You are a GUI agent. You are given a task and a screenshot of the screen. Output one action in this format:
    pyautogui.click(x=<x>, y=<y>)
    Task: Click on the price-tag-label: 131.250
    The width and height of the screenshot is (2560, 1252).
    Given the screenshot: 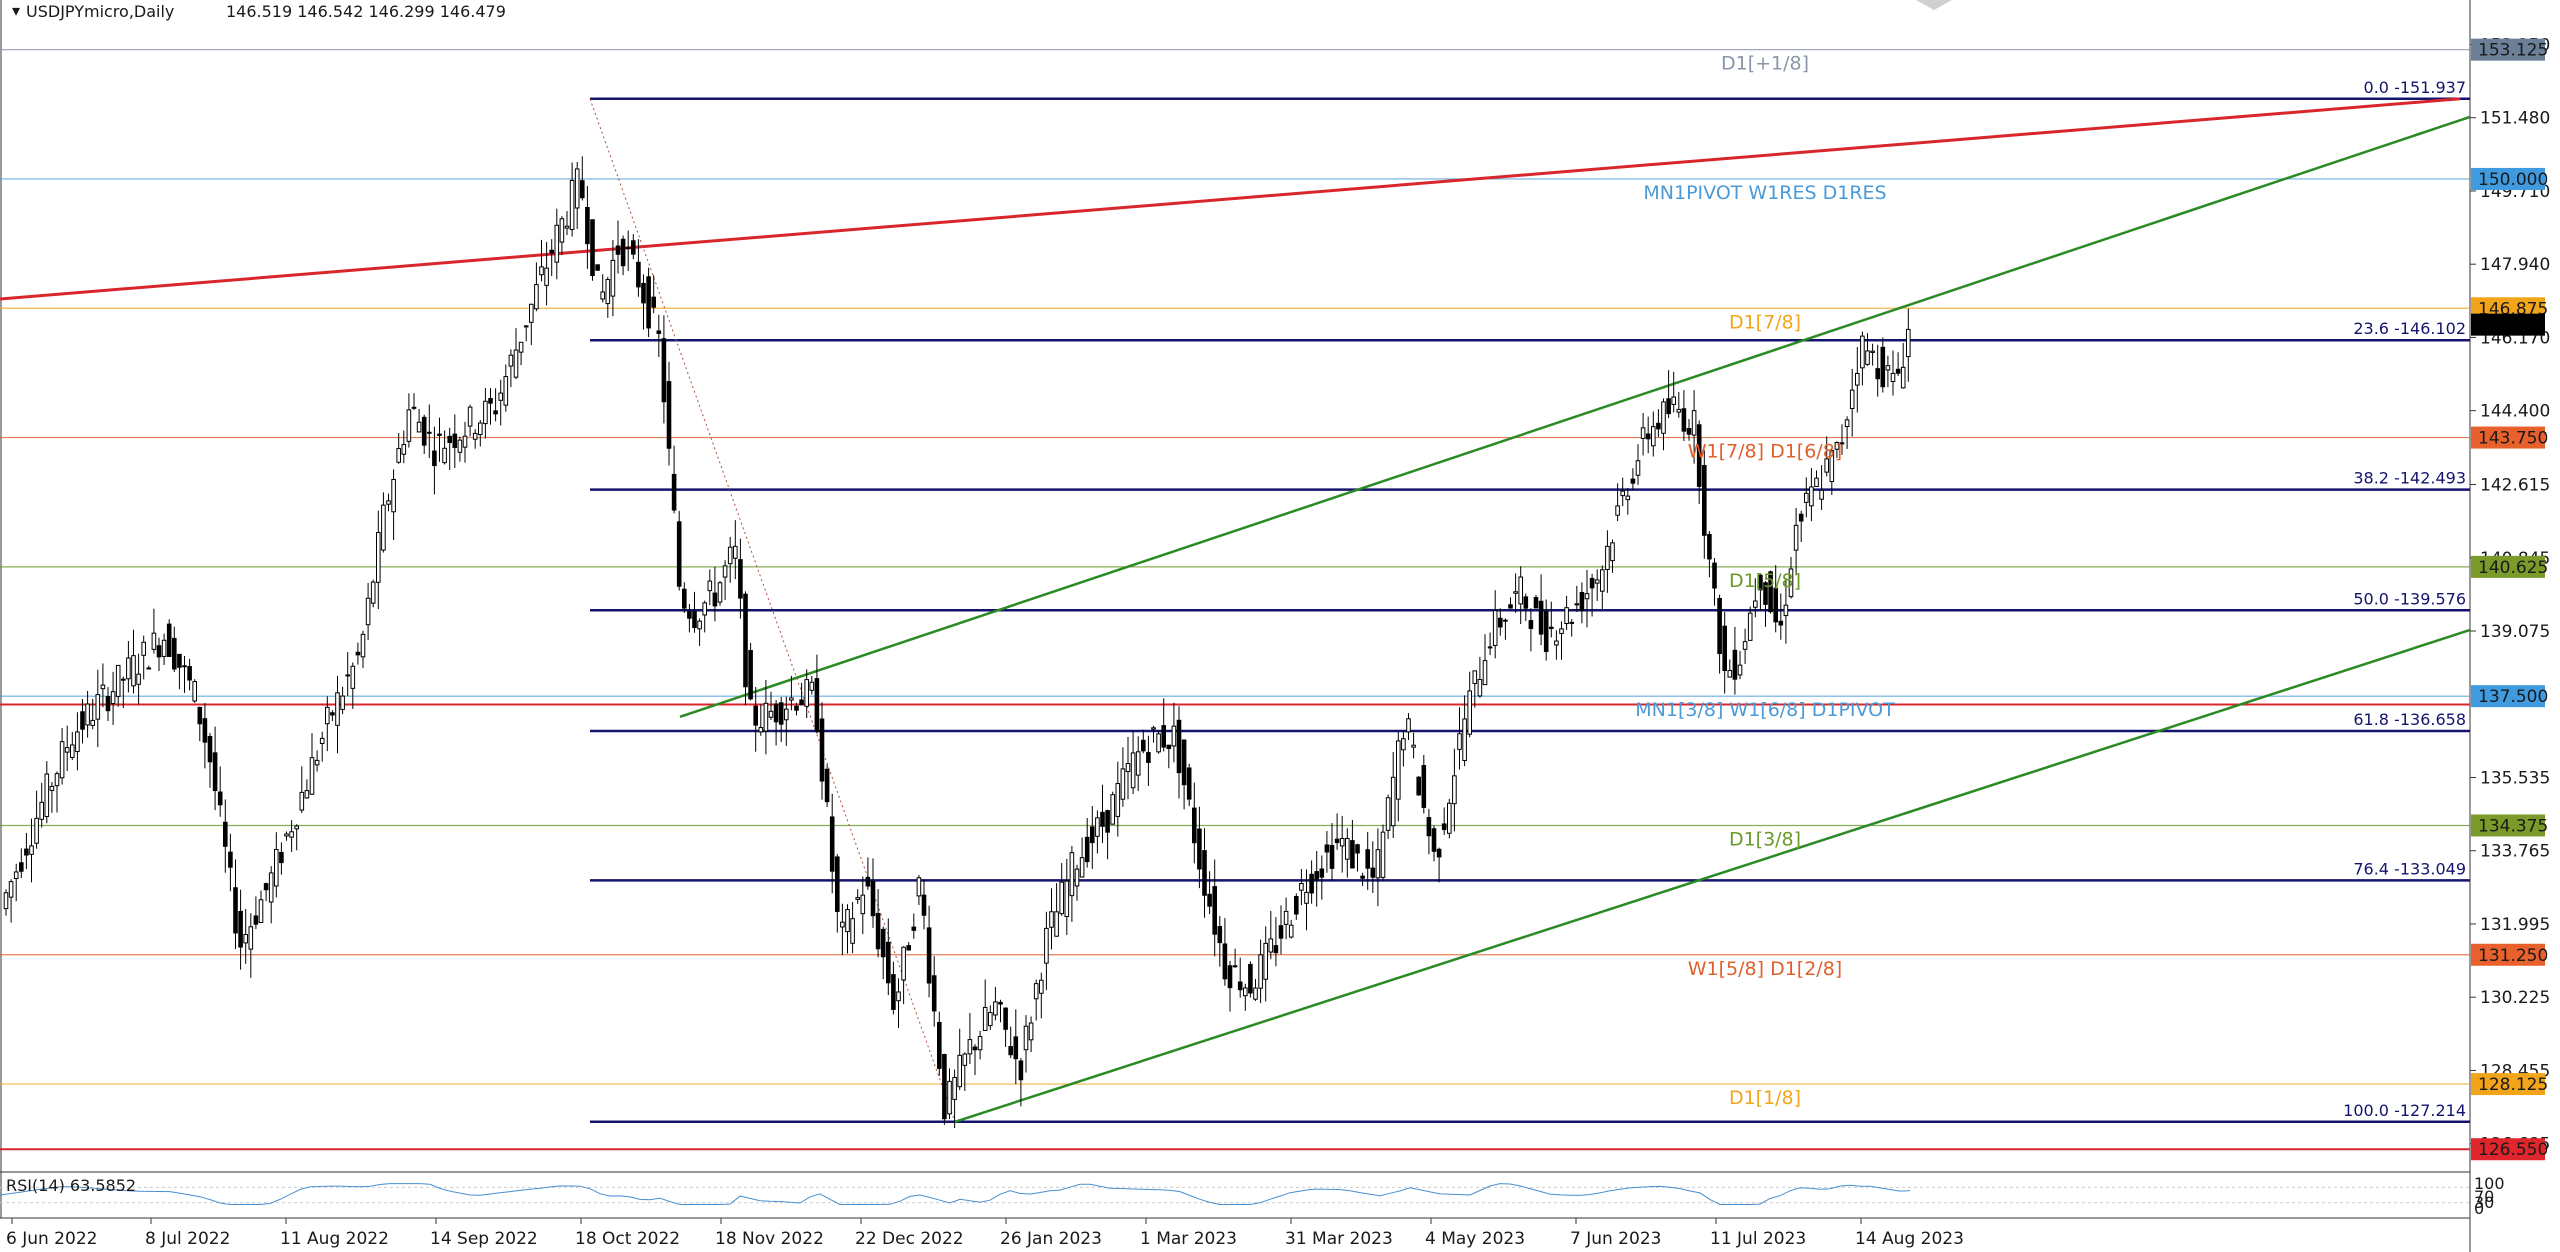 What is the action you would take?
    pyautogui.click(x=2513, y=956)
    